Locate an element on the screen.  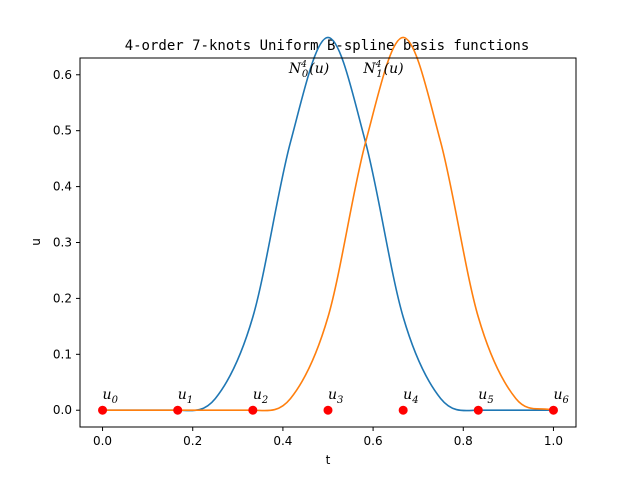
x-tick-label-0: 0.0 is located at coordinates (102, 441).